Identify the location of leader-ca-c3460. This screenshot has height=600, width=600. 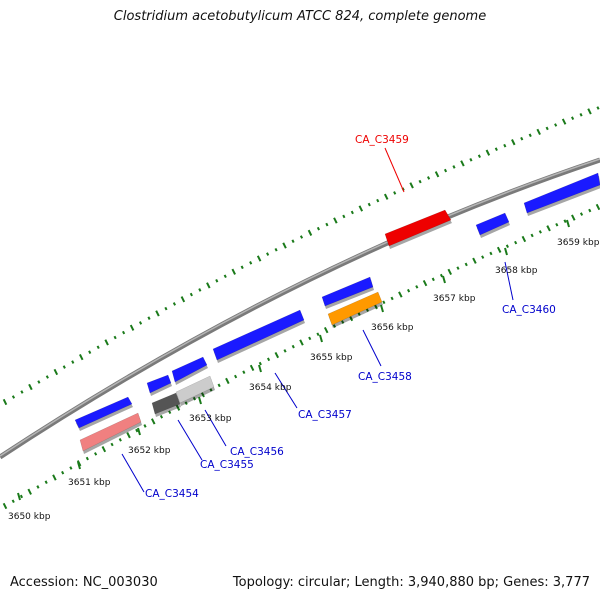
(509, 281).